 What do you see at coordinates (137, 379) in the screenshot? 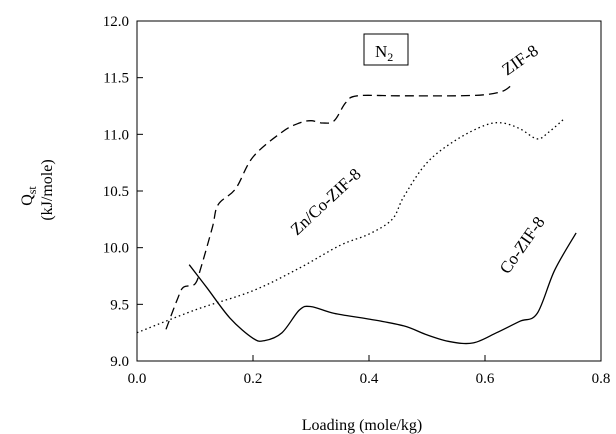
I see `x-tick-label: 0.0` at bounding box center [137, 379].